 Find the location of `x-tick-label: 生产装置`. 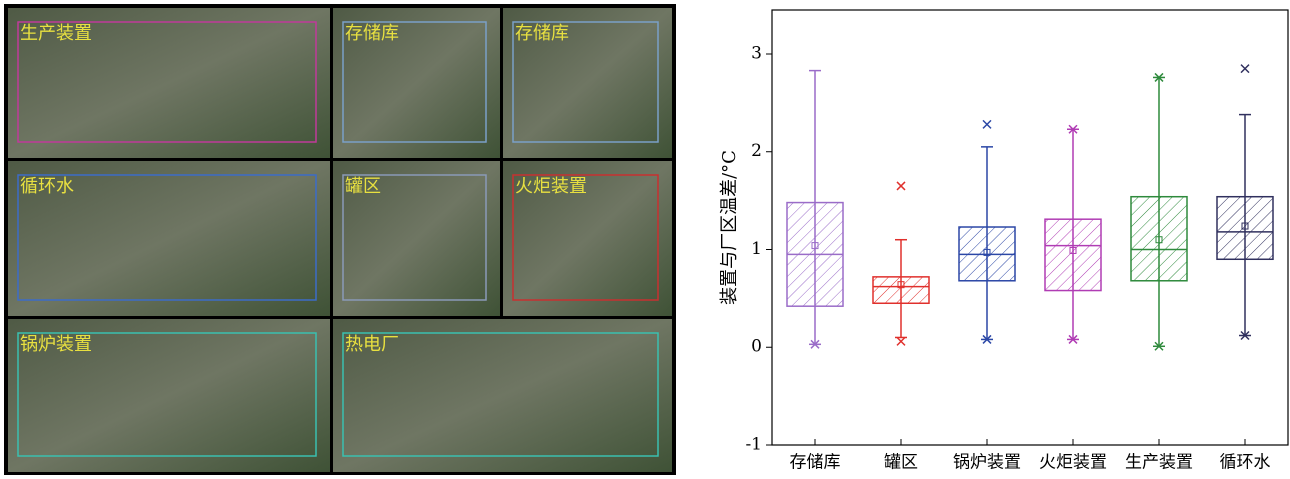

x-tick-label: 生产装置 is located at coordinates (1159, 463).